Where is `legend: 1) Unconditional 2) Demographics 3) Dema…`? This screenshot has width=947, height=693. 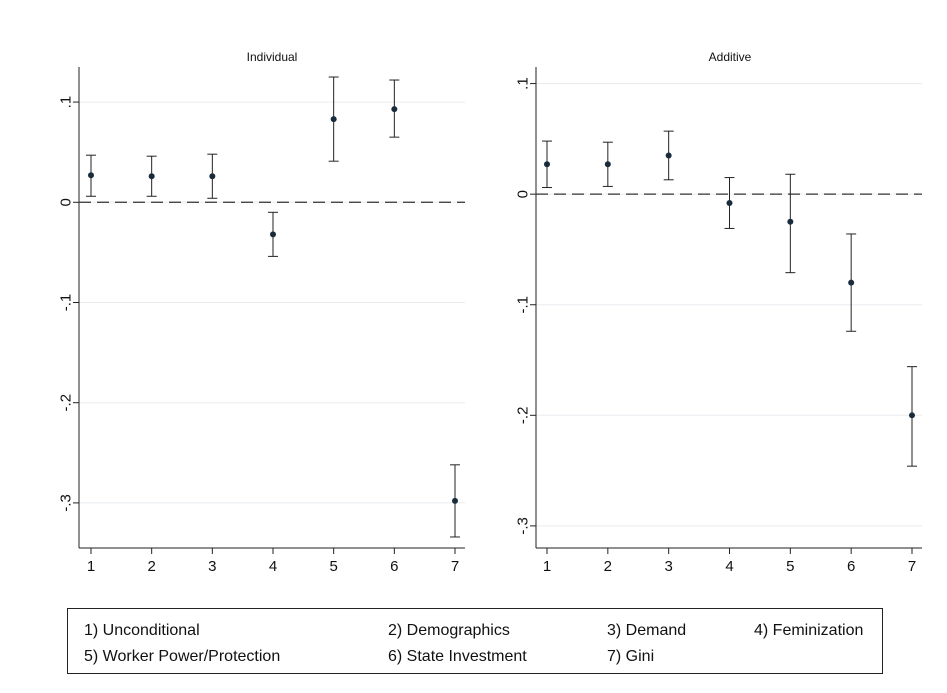
legend: 1) Unconditional 2) Demographics 3) Dema… is located at coordinates (475, 641).